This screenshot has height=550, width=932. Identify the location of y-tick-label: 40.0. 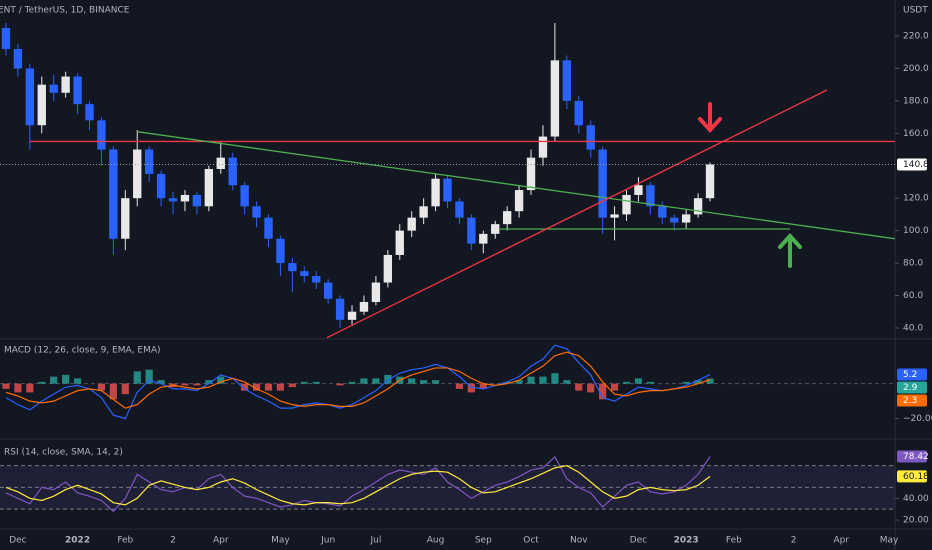
(913, 328).